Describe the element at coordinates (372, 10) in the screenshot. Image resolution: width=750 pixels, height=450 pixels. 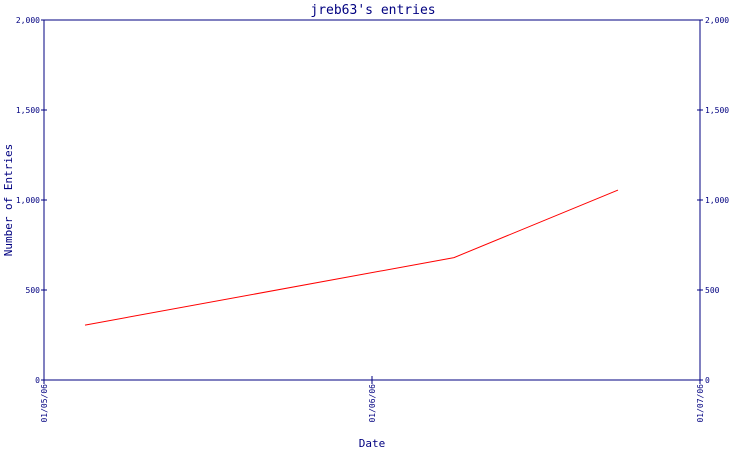
I see `chart-title: jreb63's entries` at that location.